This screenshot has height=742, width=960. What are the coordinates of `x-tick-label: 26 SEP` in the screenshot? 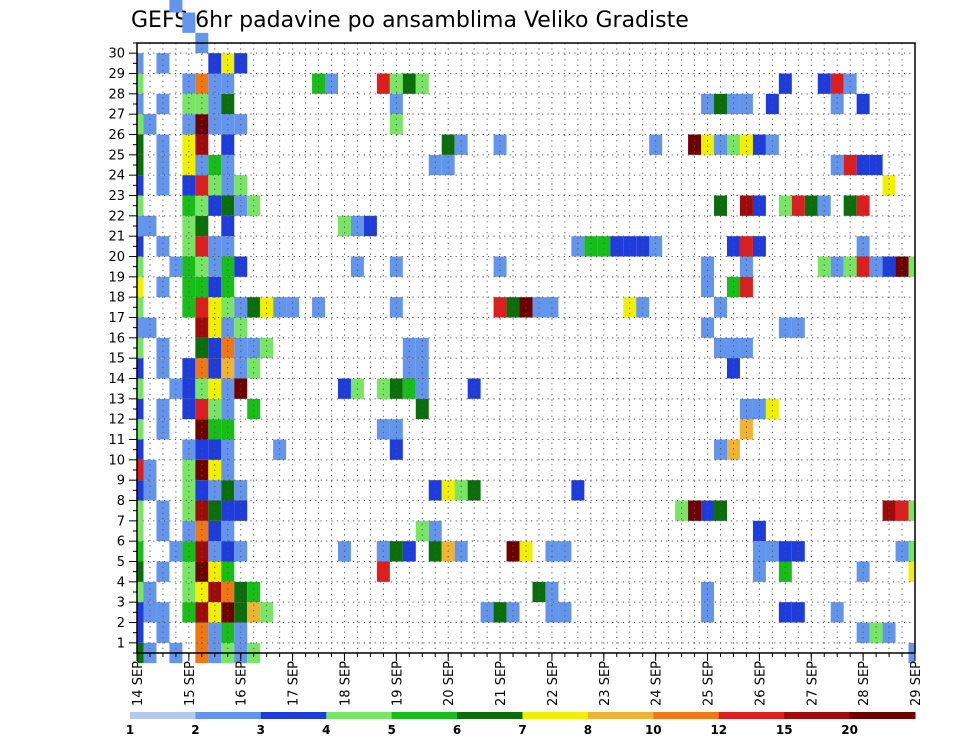 It's located at (760, 683).